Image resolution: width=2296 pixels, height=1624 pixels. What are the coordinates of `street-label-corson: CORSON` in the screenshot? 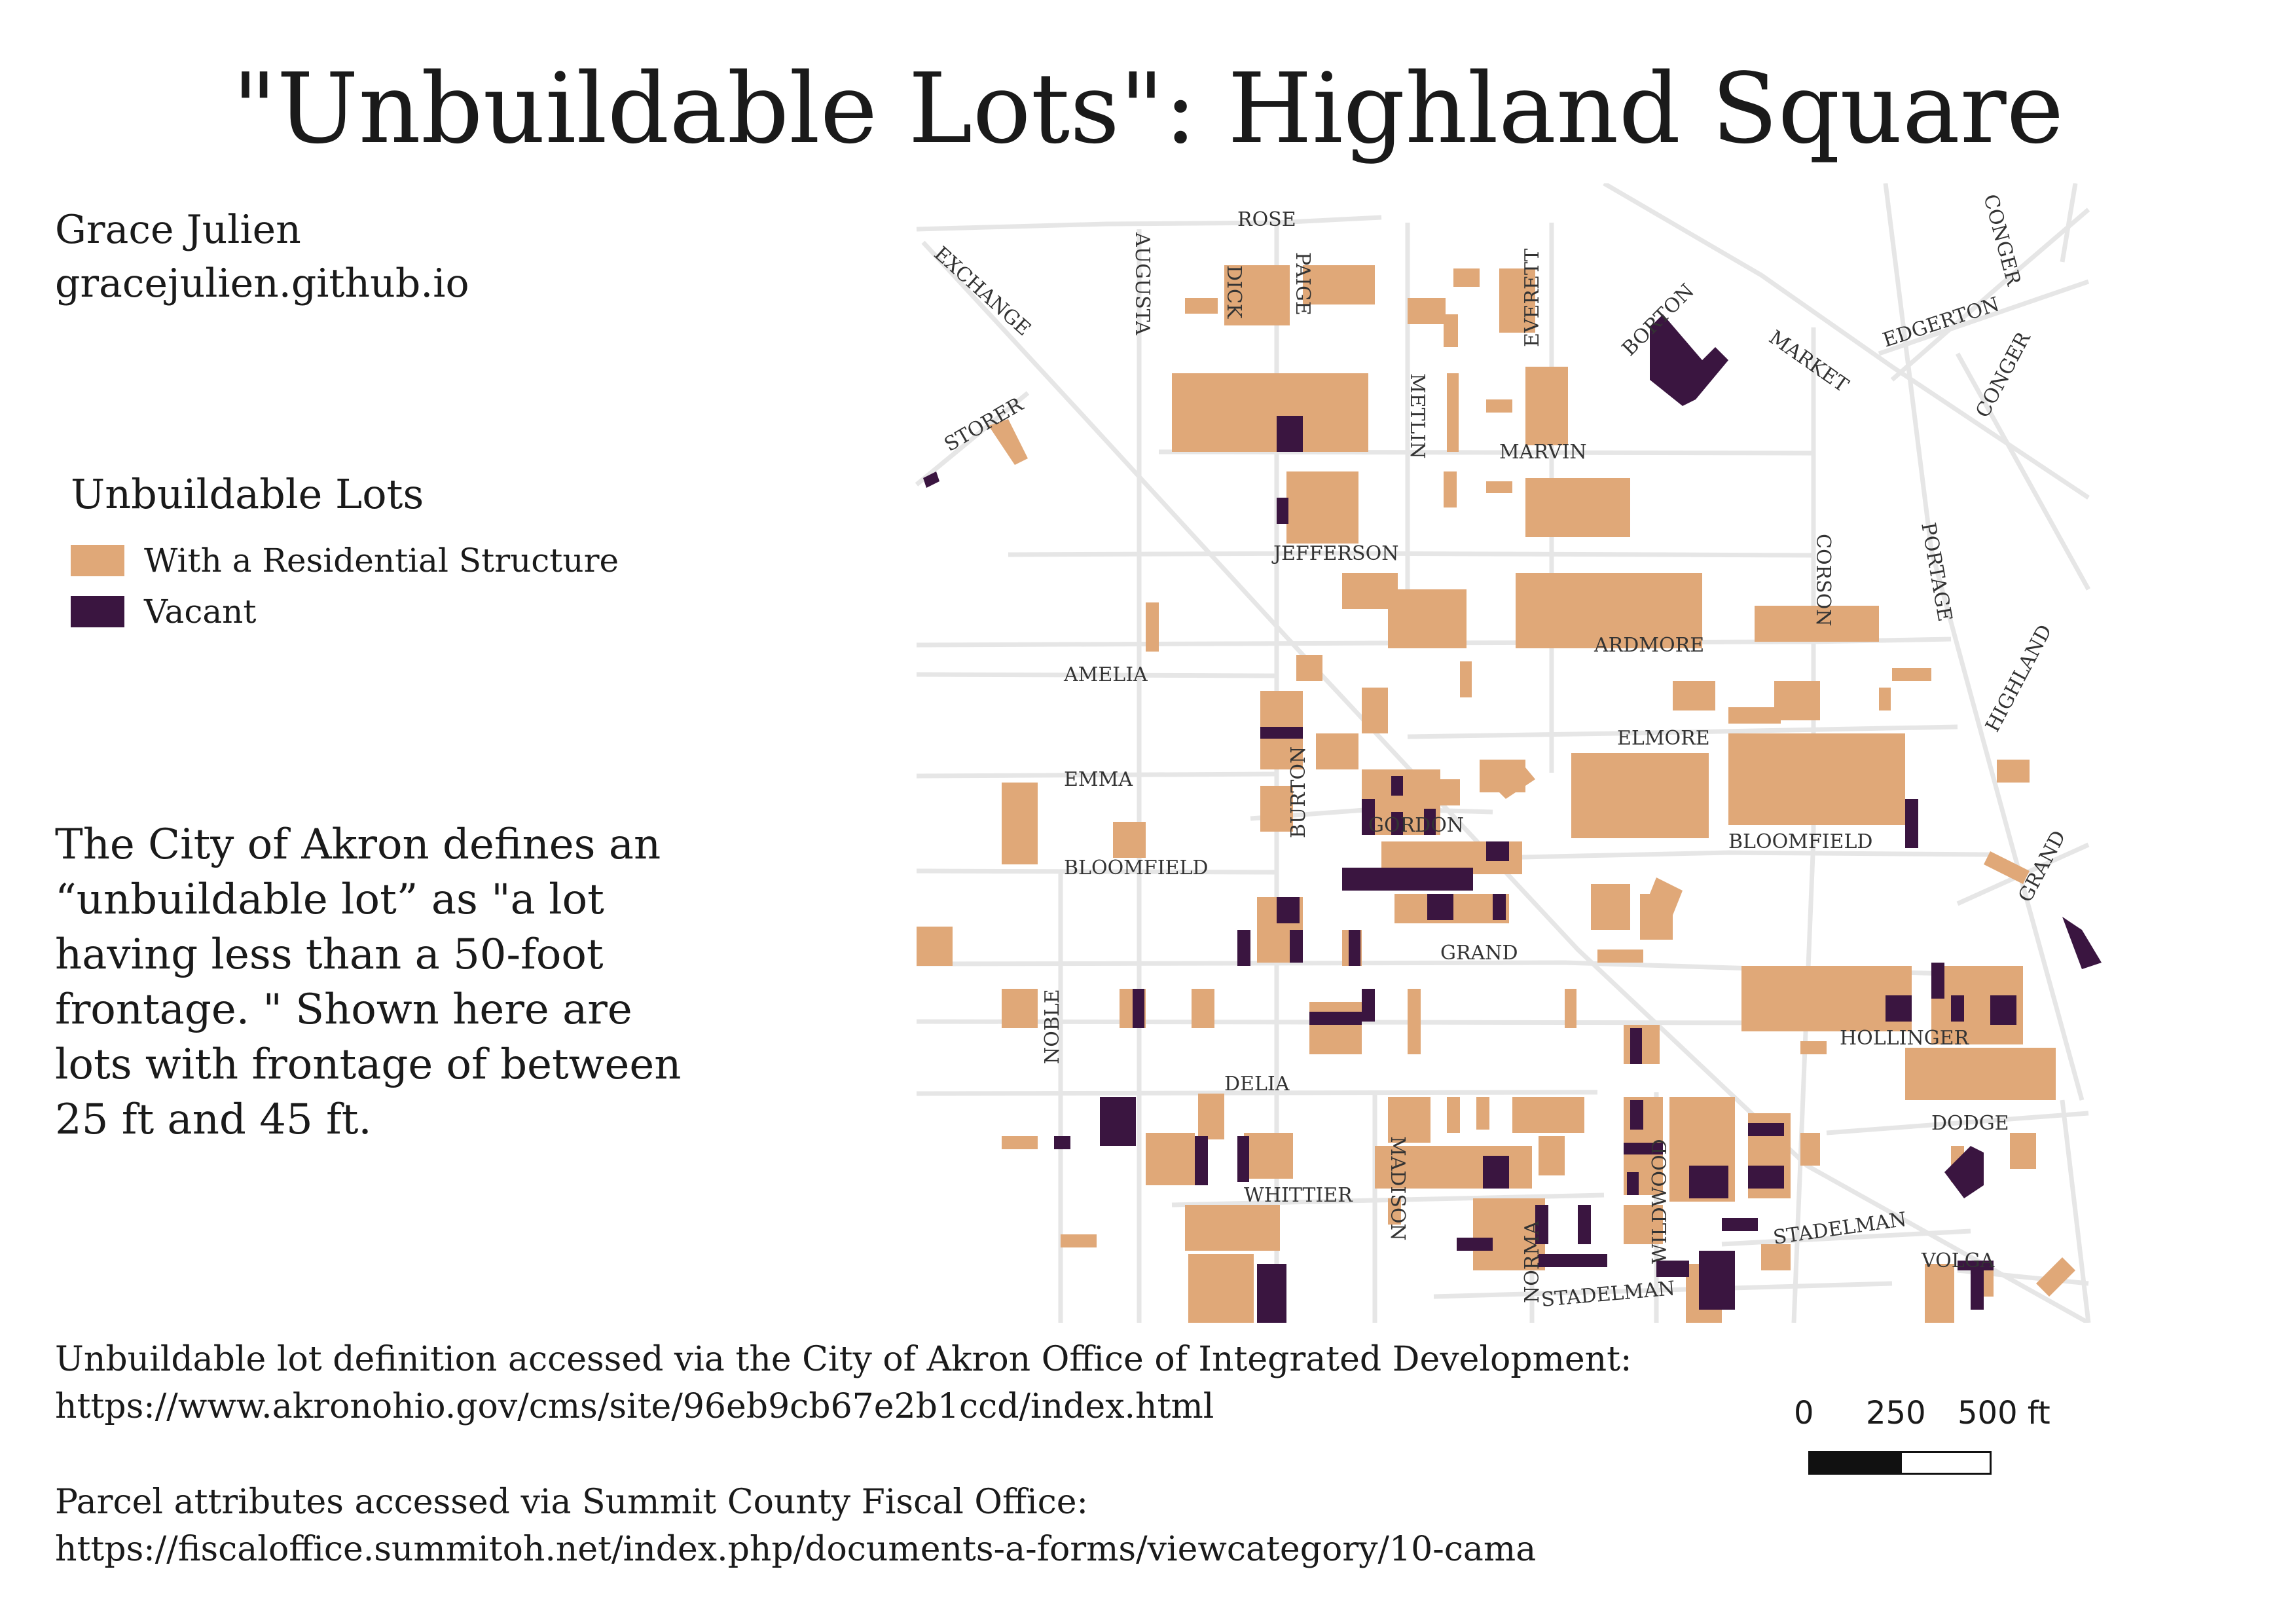 It's located at (1823, 580).